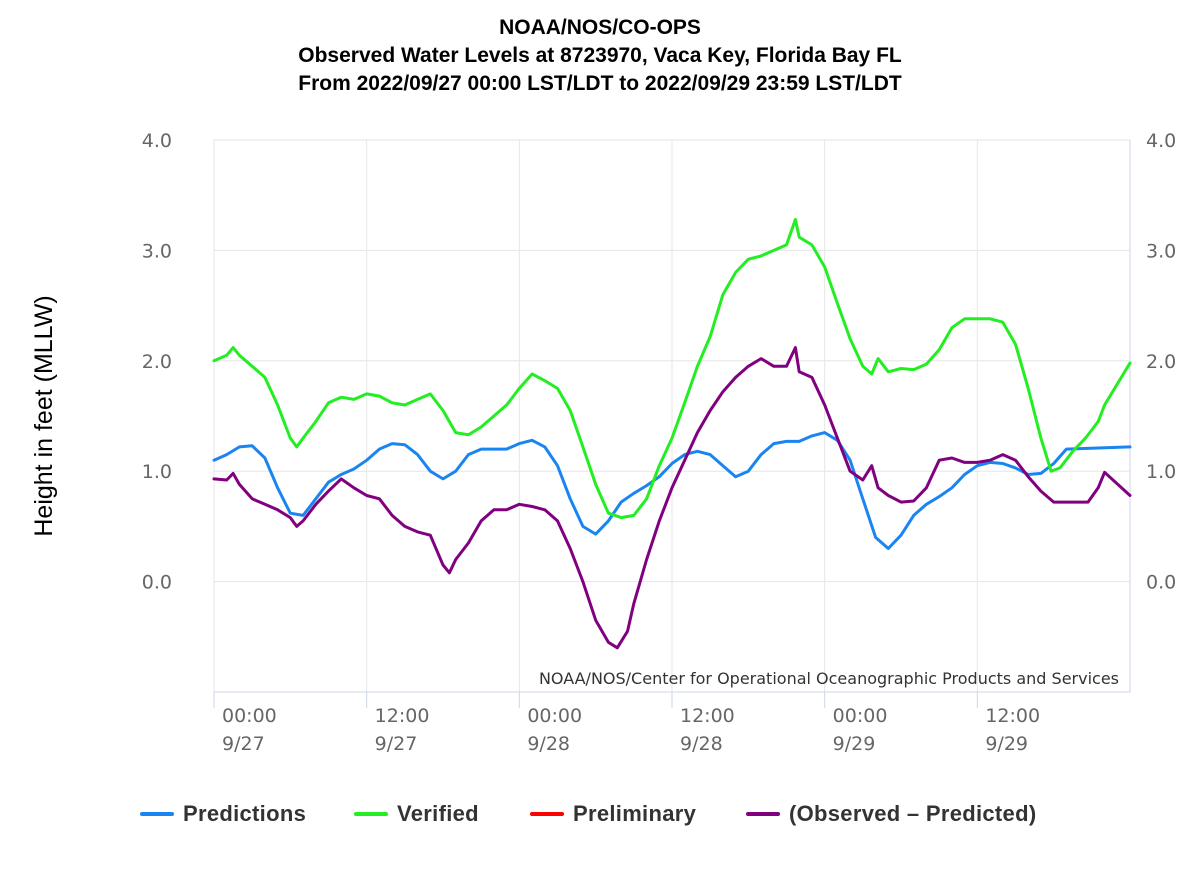 The height and width of the screenshot is (874, 1200). What do you see at coordinates (157, 583) in the screenshot?
I see `y-tick-label-left: 0.0` at bounding box center [157, 583].